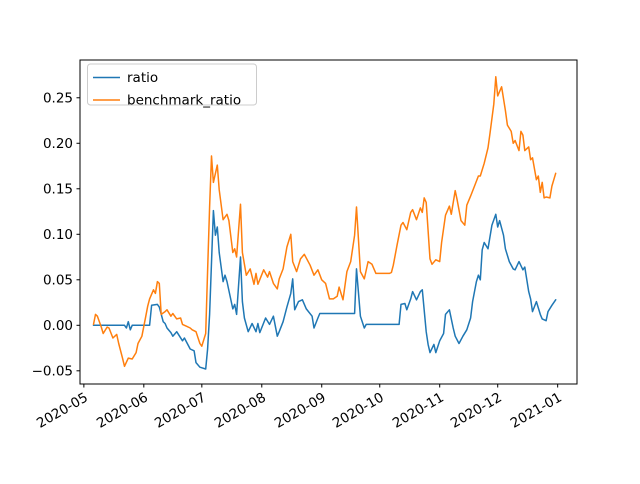 The height and width of the screenshot is (484, 640). What do you see at coordinates (58, 280) in the screenshot?
I see `y-tick-label: 0.05` at bounding box center [58, 280].